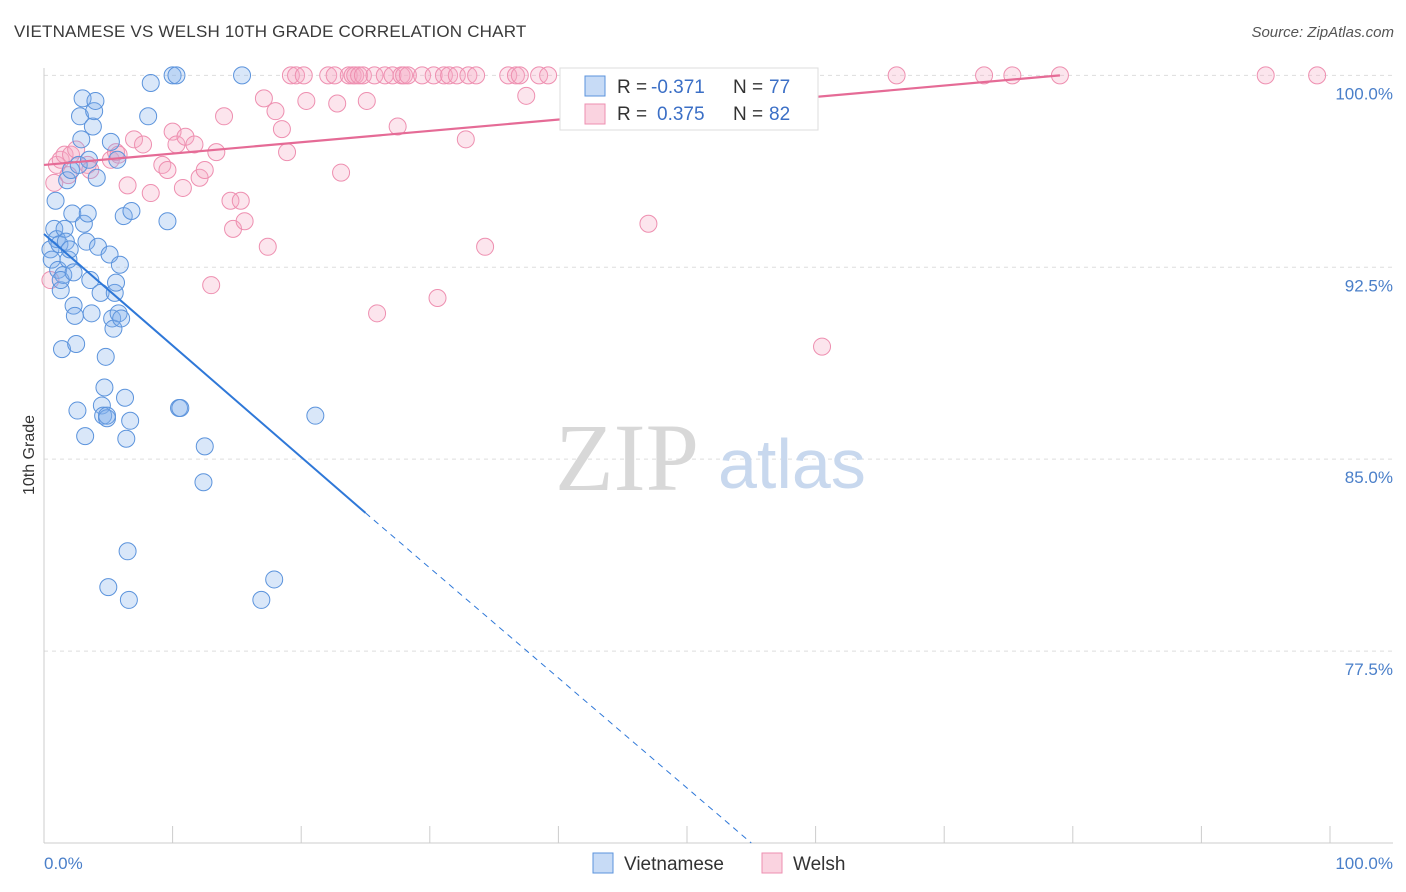 The height and width of the screenshot is (892, 1406). I want to click on y-axis-title: 10th Grade, so click(29, 455).